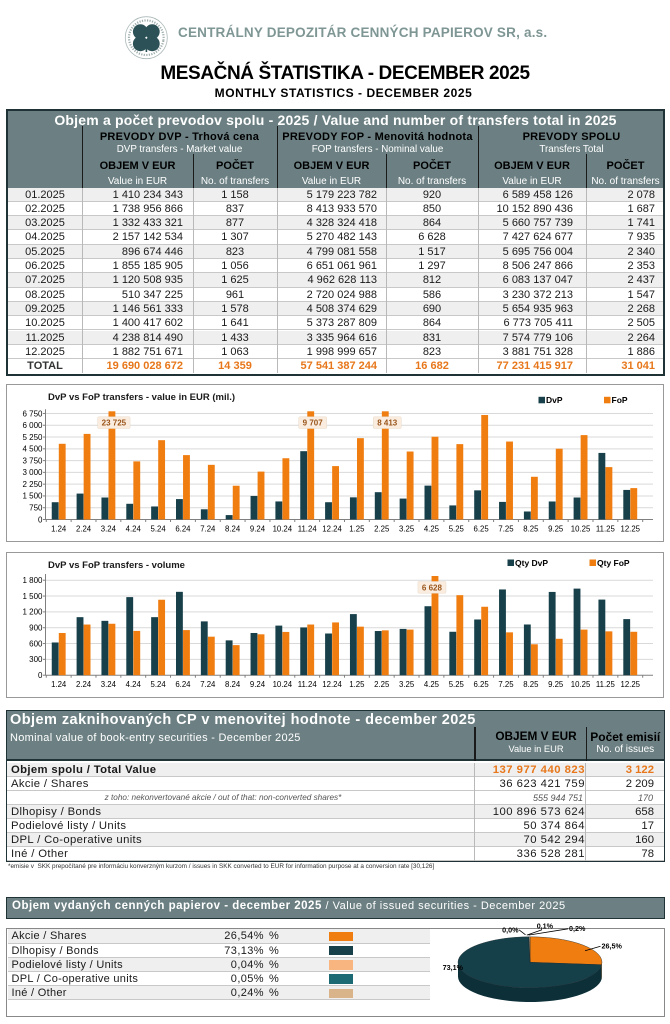 The width and height of the screenshot is (670, 1024). I want to click on svg-text: 750, so click(36, 508).